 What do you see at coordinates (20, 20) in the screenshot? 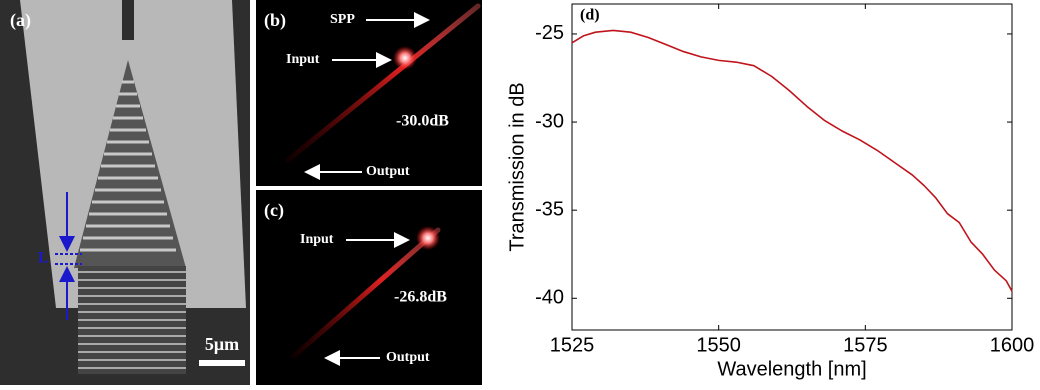
I see `panel-label: (a)` at bounding box center [20, 20].